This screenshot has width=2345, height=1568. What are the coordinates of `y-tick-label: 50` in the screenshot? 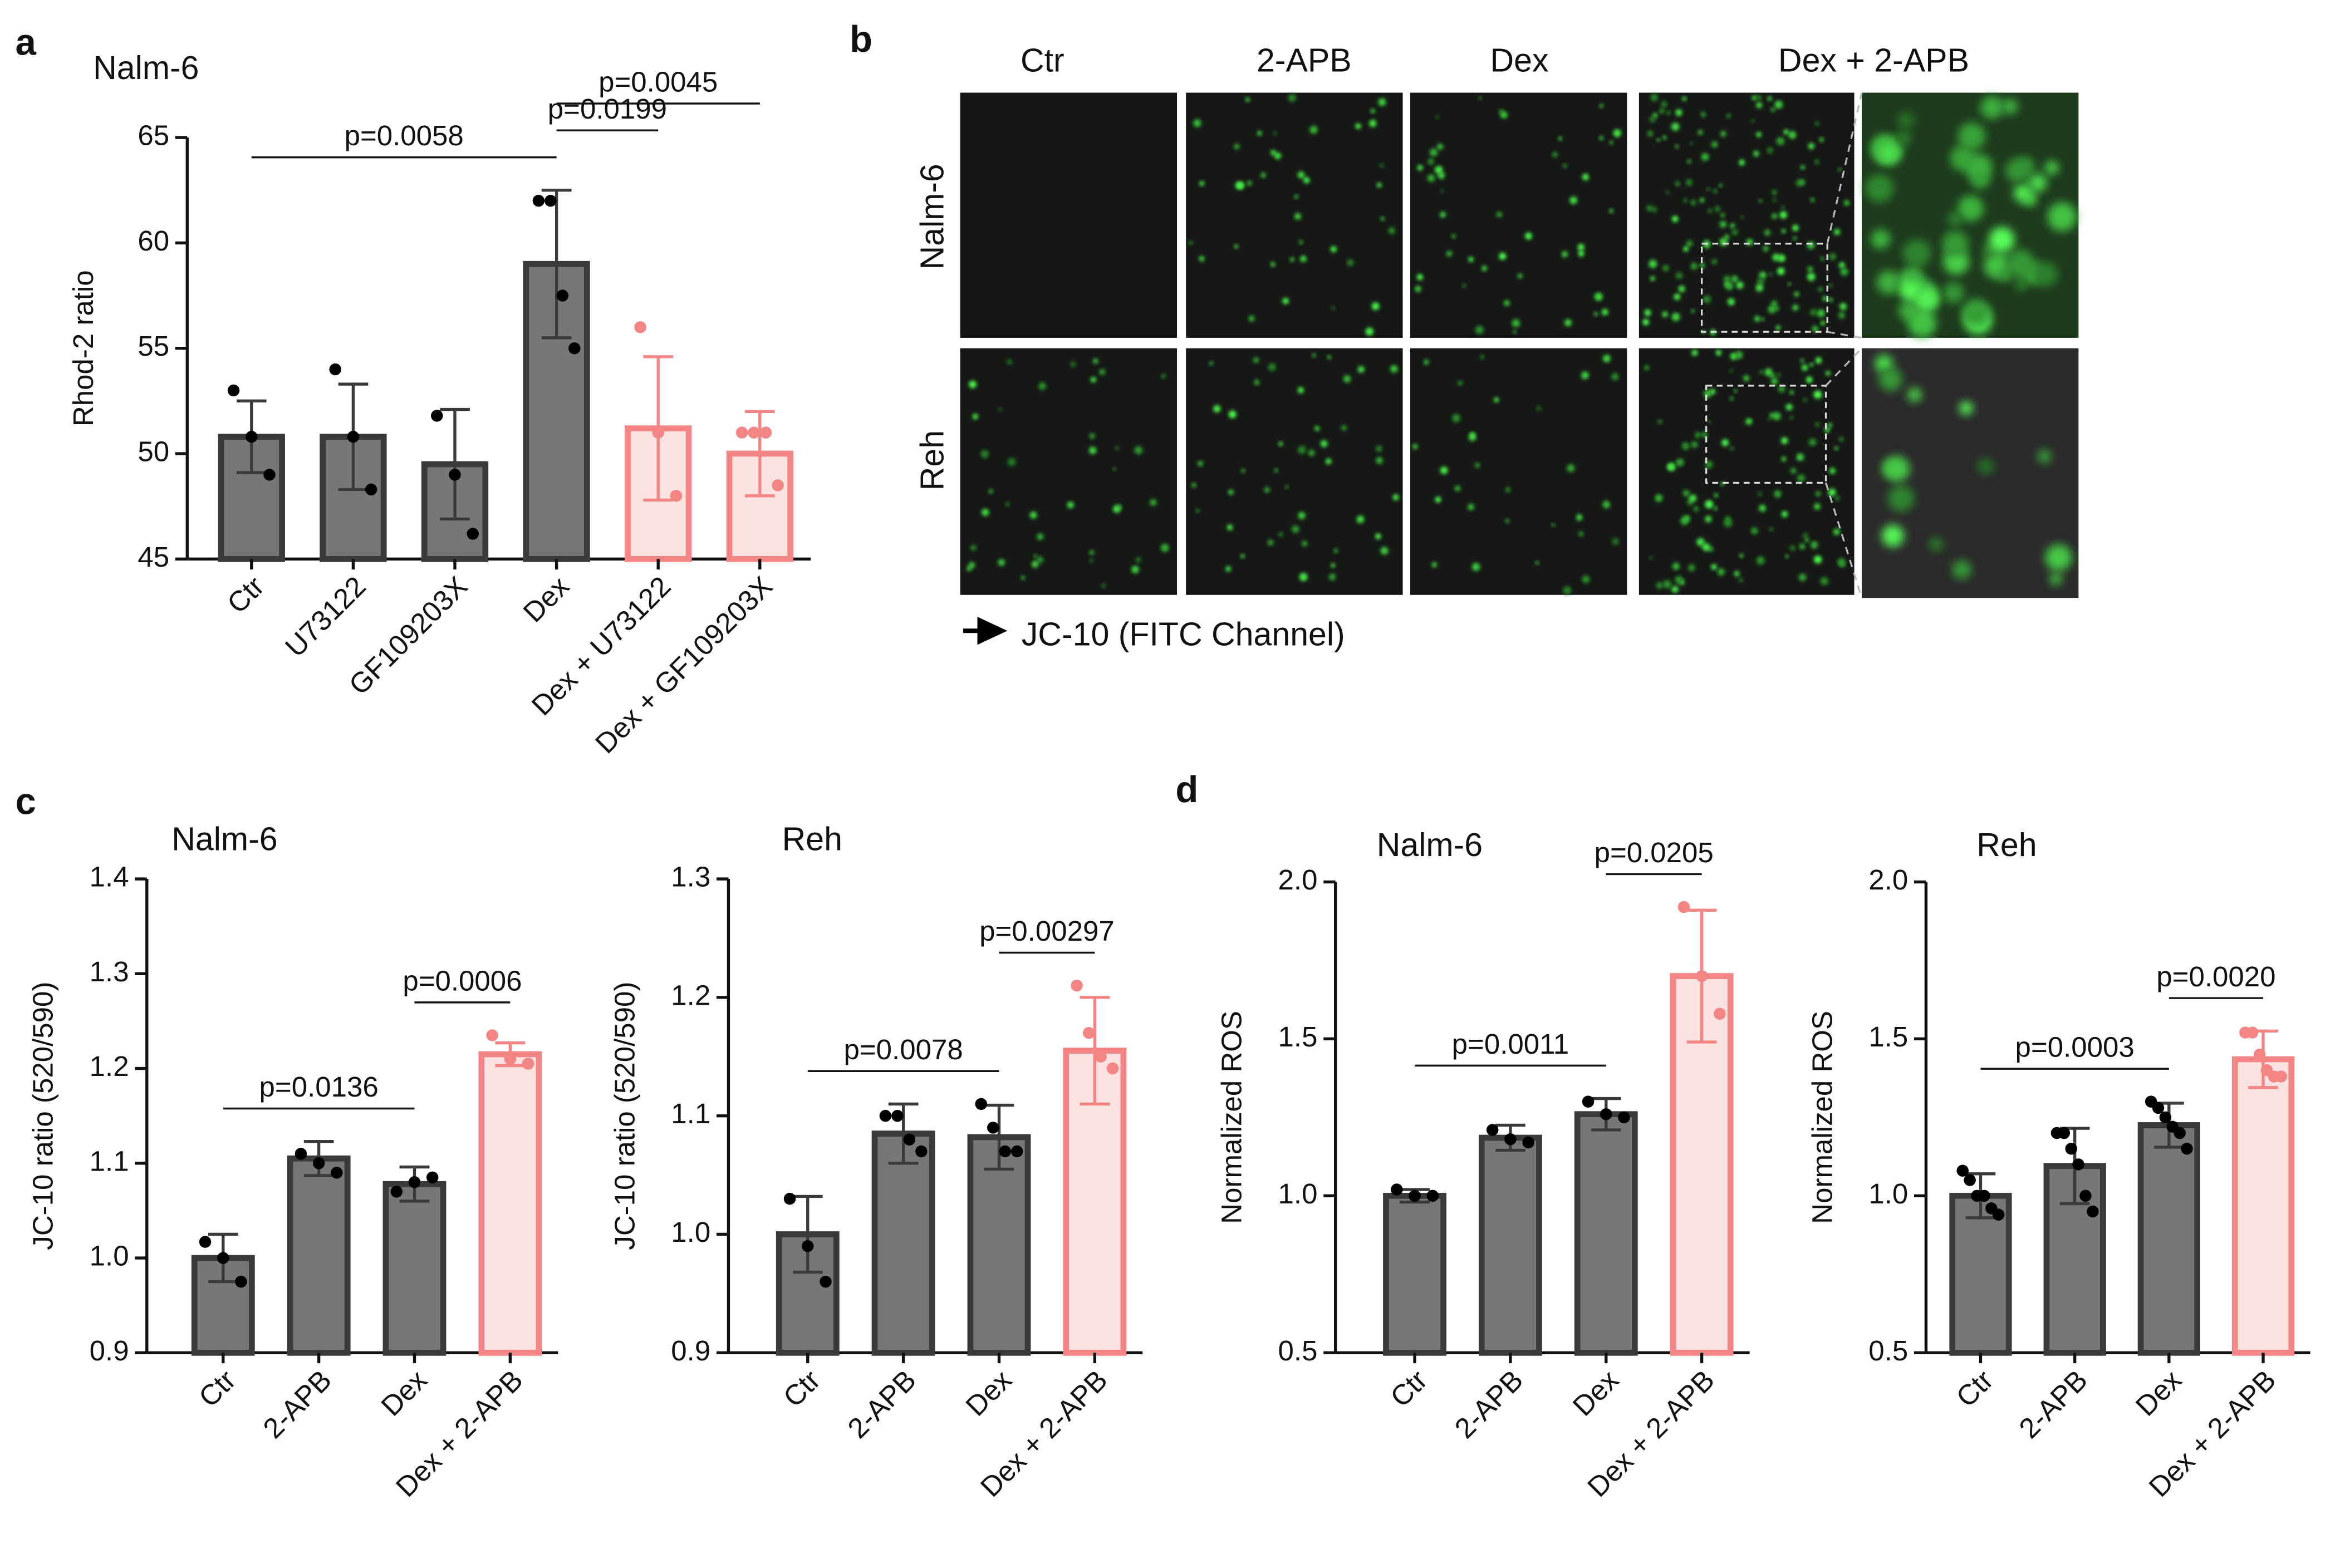 It's located at (153, 452).